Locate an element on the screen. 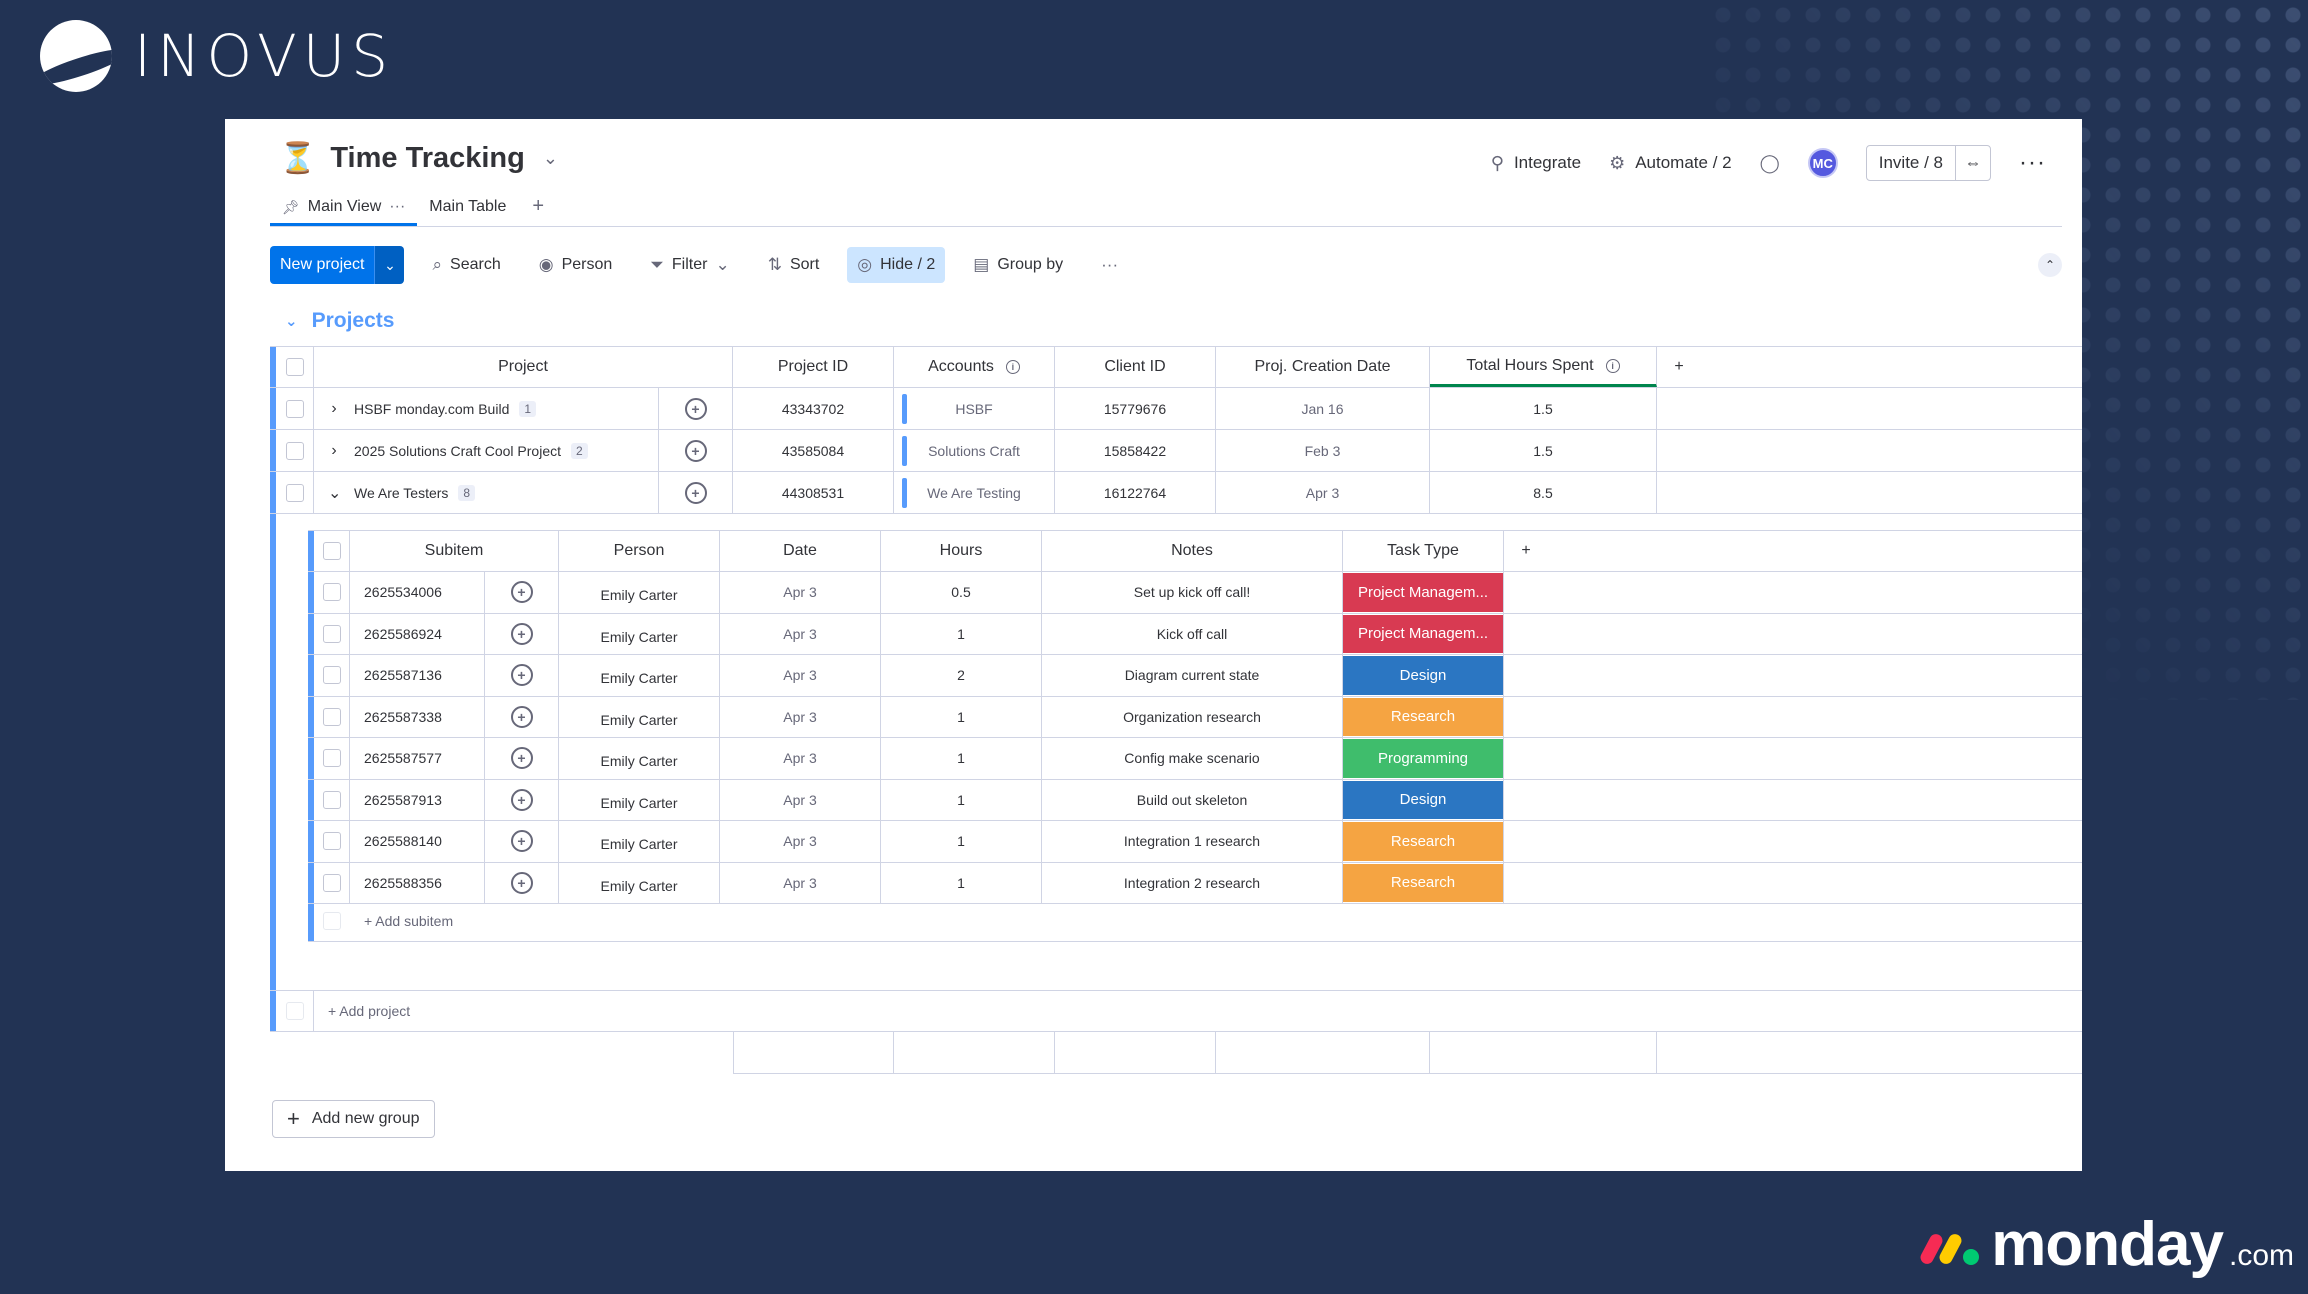 This screenshot has width=2308, height=1294. column-header-person: Person is located at coordinates (639, 551).